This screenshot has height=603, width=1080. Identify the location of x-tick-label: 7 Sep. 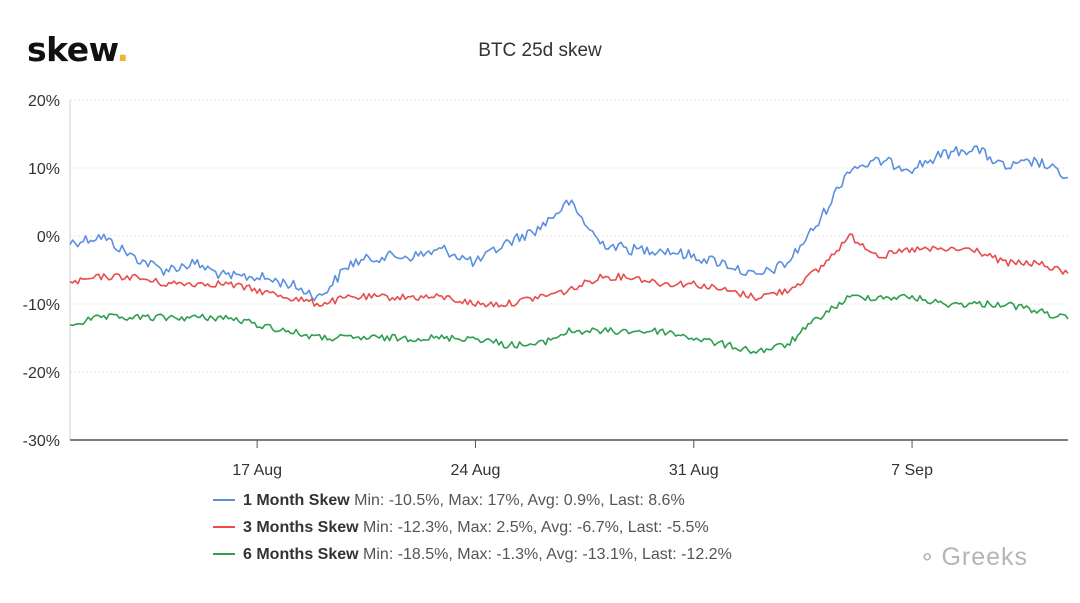
(912, 470).